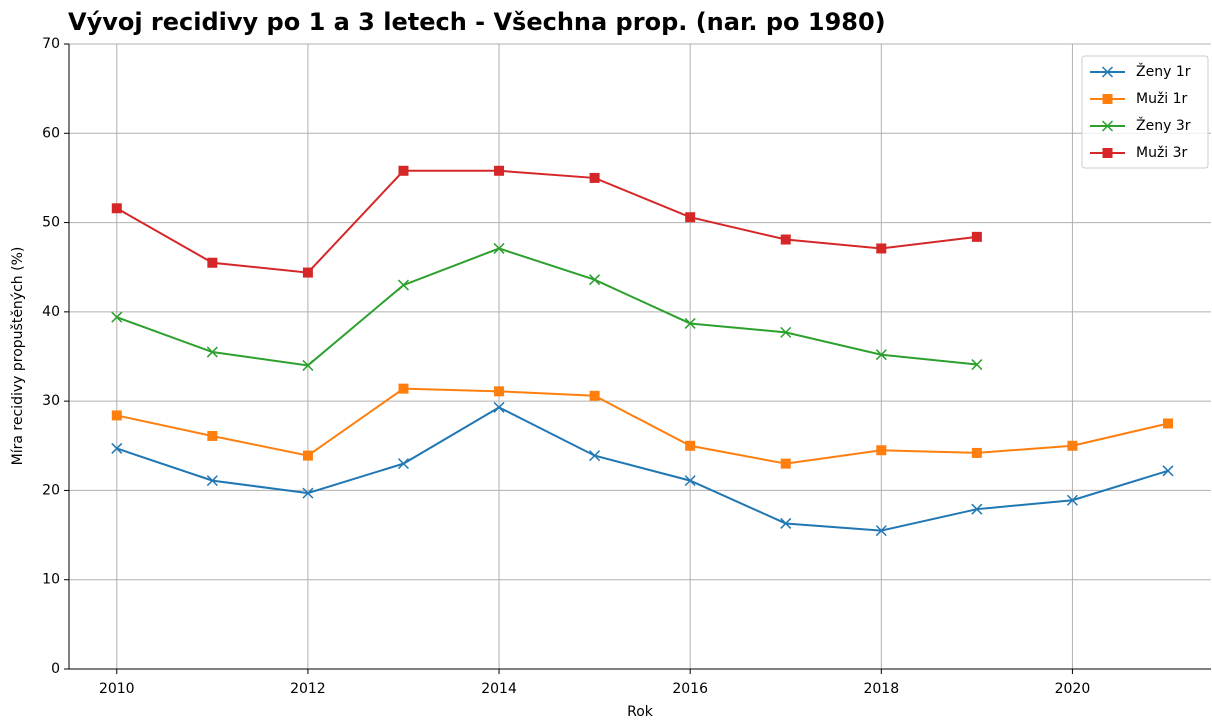  Describe the element at coordinates (881, 689) in the screenshot. I see `x-tick-label: 2018` at that location.